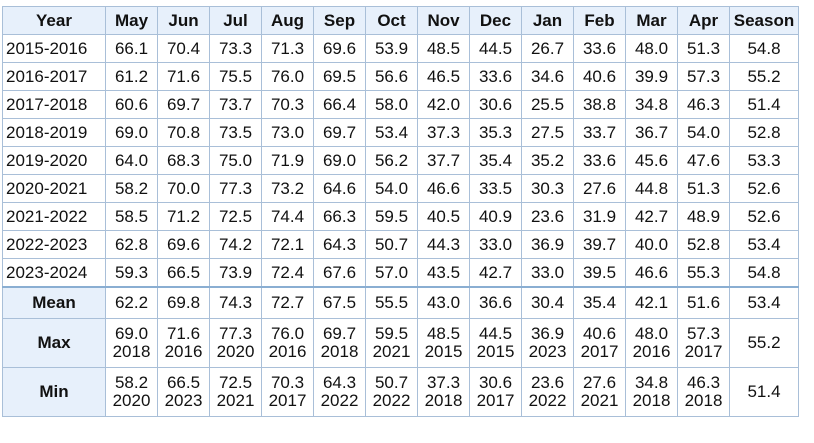 Image resolution: width=814 pixels, height=443 pixels. Describe the element at coordinates (443, 273) in the screenshot. I see `temperature-cell: 43.5` at that location.